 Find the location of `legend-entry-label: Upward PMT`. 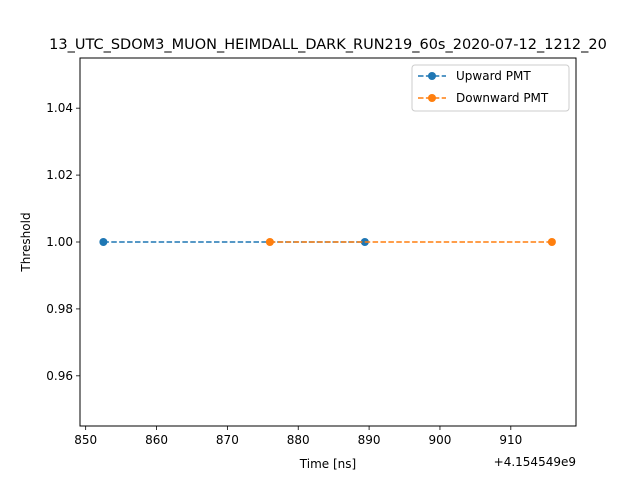

legend-entry-label: Upward PMT is located at coordinates (493, 76).